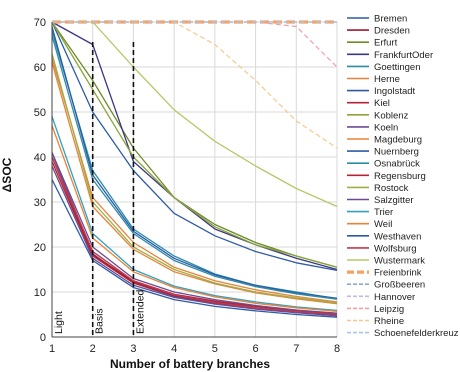 This screenshot has width=460, height=372. What do you see at coordinates (387, 79) in the screenshot?
I see `legend-label: Herne` at bounding box center [387, 79].